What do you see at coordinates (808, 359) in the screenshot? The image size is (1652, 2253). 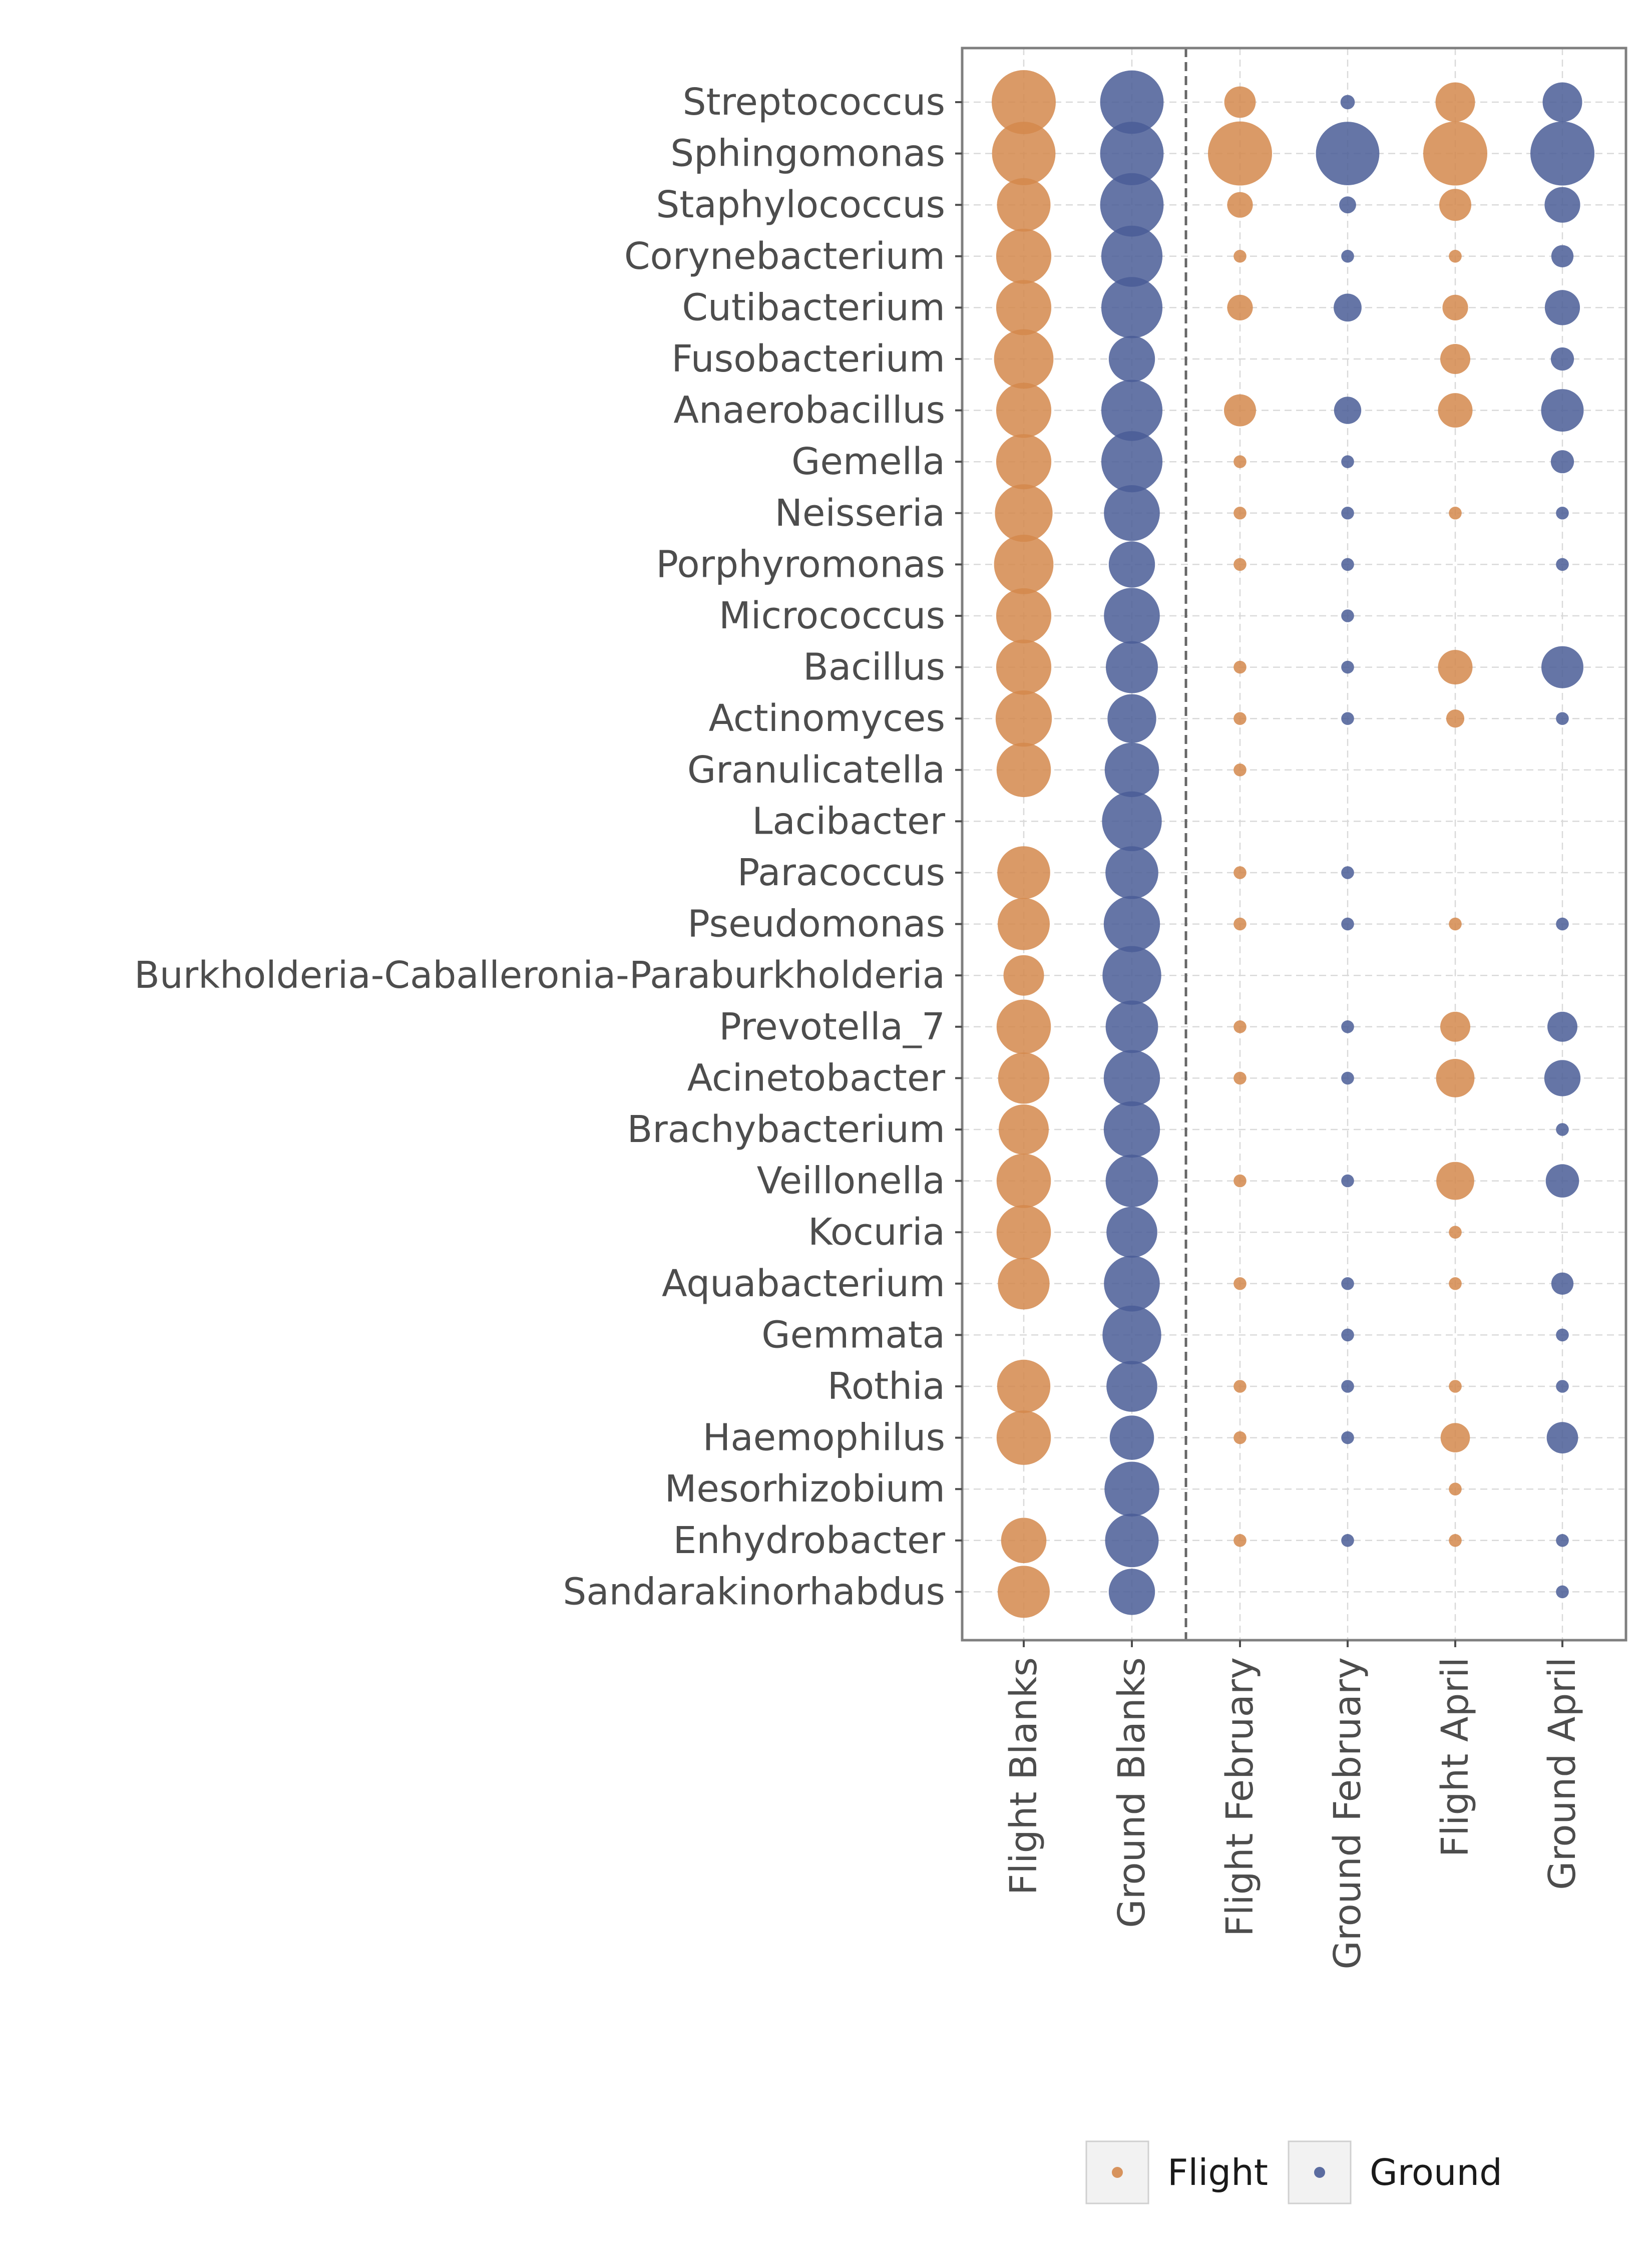 I see `y-tick-label: Fusobacterium` at bounding box center [808, 359].